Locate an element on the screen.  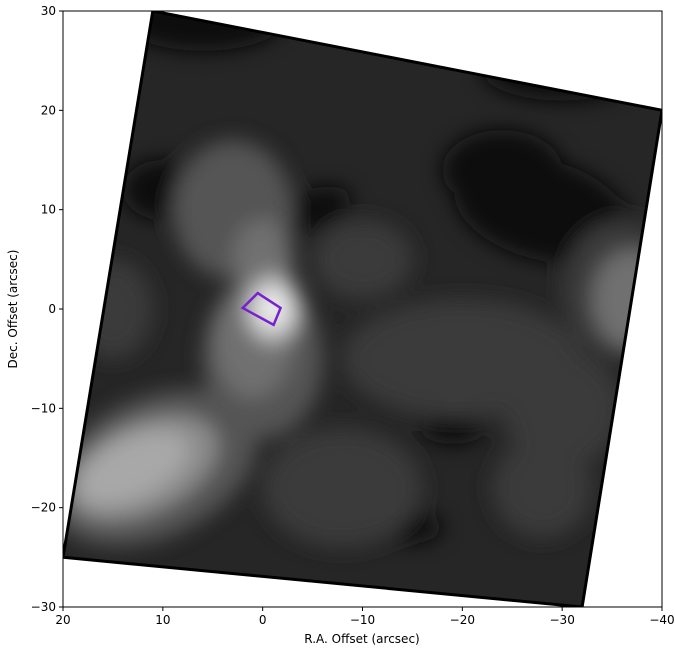
x-tick-label: −20 is located at coordinates (462, 620).